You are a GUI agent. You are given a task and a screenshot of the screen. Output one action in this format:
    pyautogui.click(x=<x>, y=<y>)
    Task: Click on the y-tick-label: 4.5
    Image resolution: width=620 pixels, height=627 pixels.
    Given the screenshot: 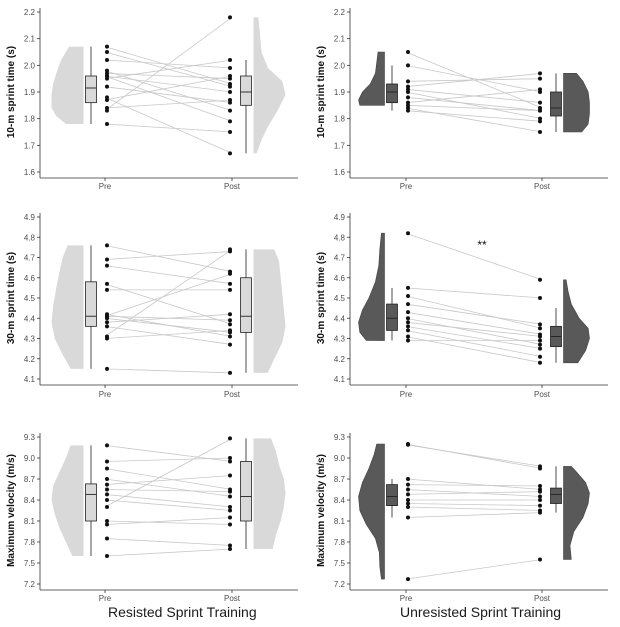 What is the action you would take?
    pyautogui.click(x=340, y=298)
    